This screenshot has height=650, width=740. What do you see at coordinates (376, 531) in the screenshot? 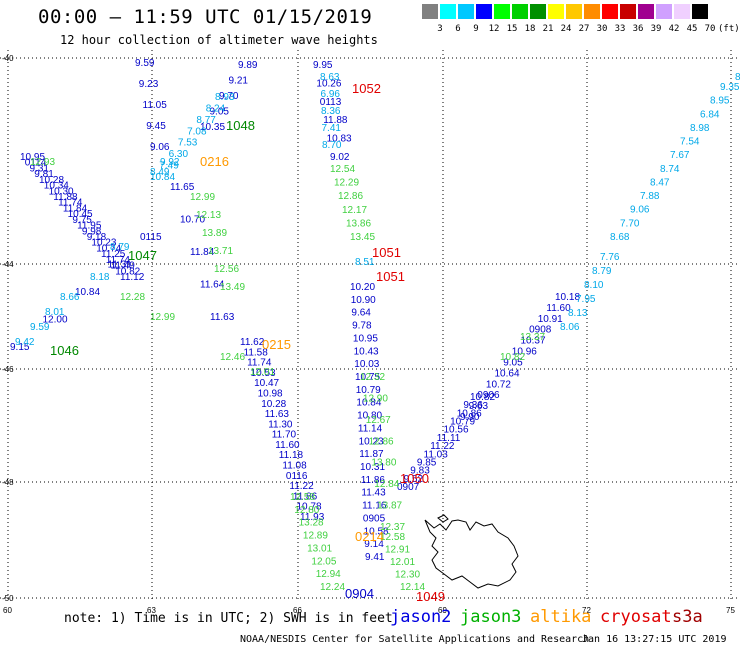
I see `swh-value: 10.58` at bounding box center [376, 531].